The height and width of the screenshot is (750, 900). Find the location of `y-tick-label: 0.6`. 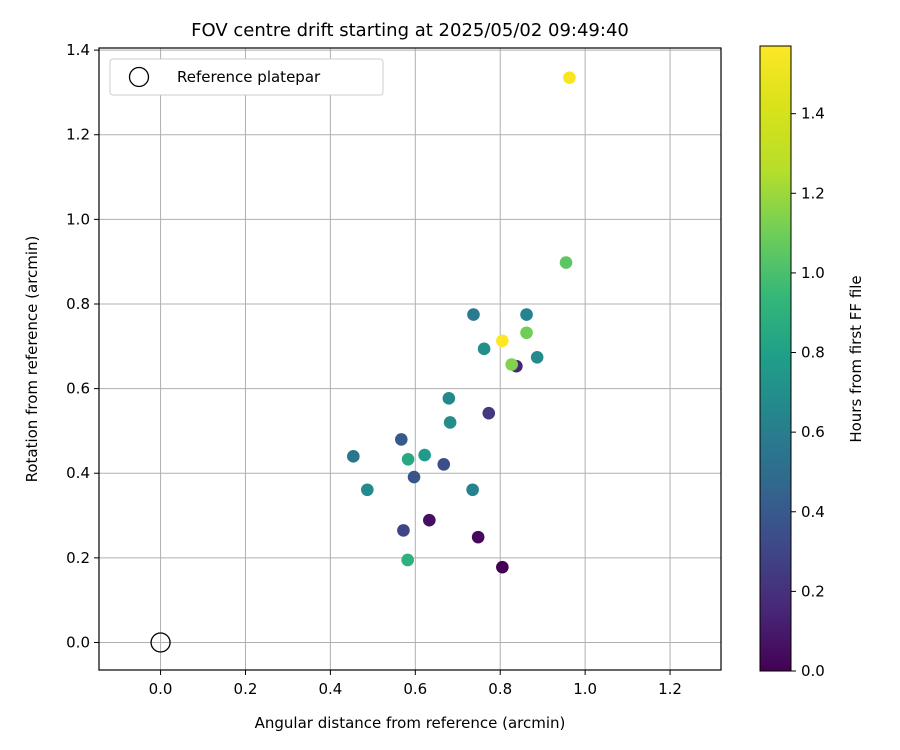

y-tick-label: 0.6 is located at coordinates (78, 389).